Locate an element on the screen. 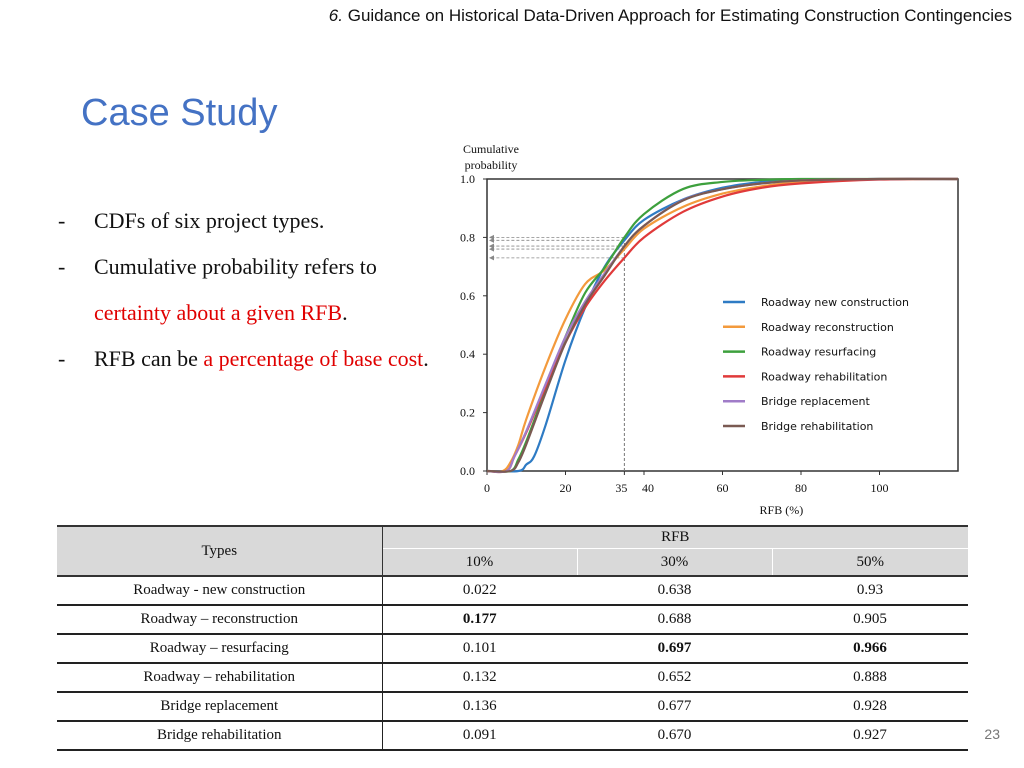 The width and height of the screenshot is (1024, 768). table-row: Roadway - new construction 0.022 0.638 0.93 is located at coordinates (512, 591).